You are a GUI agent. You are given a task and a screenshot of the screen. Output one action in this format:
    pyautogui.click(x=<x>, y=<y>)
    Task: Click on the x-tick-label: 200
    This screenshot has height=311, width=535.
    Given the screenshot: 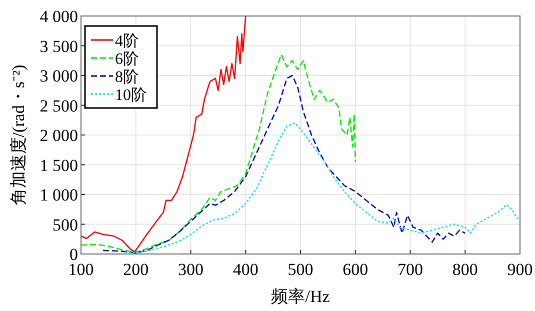 What is the action you would take?
    pyautogui.click(x=136, y=269)
    